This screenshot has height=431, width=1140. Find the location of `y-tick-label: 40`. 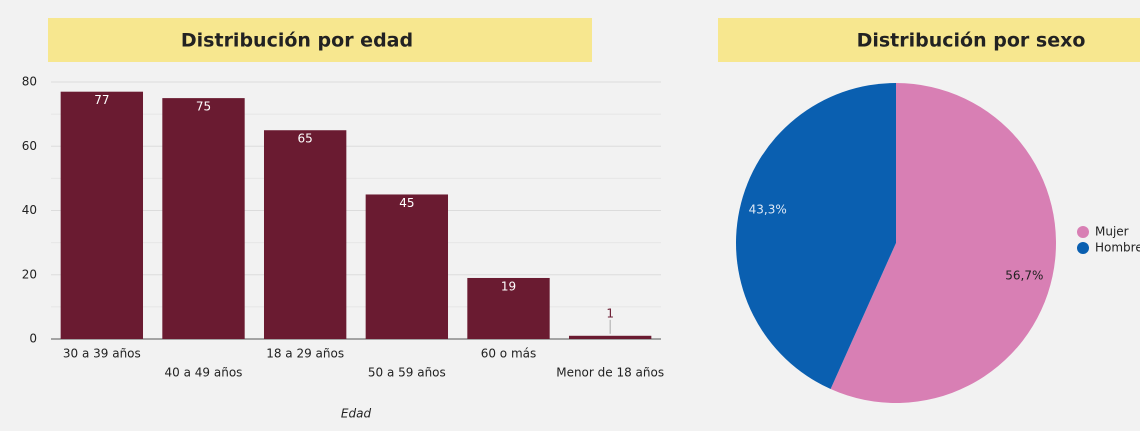

y-tick-label: 40 is located at coordinates (29, 210).